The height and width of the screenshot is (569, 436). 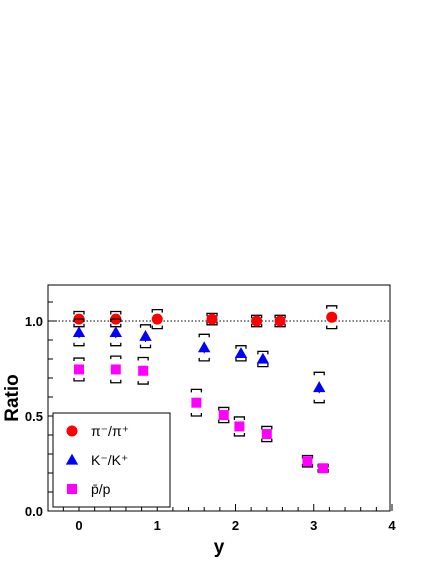 What do you see at coordinates (78, 525) in the screenshot?
I see `x-tick-label: 0` at bounding box center [78, 525].